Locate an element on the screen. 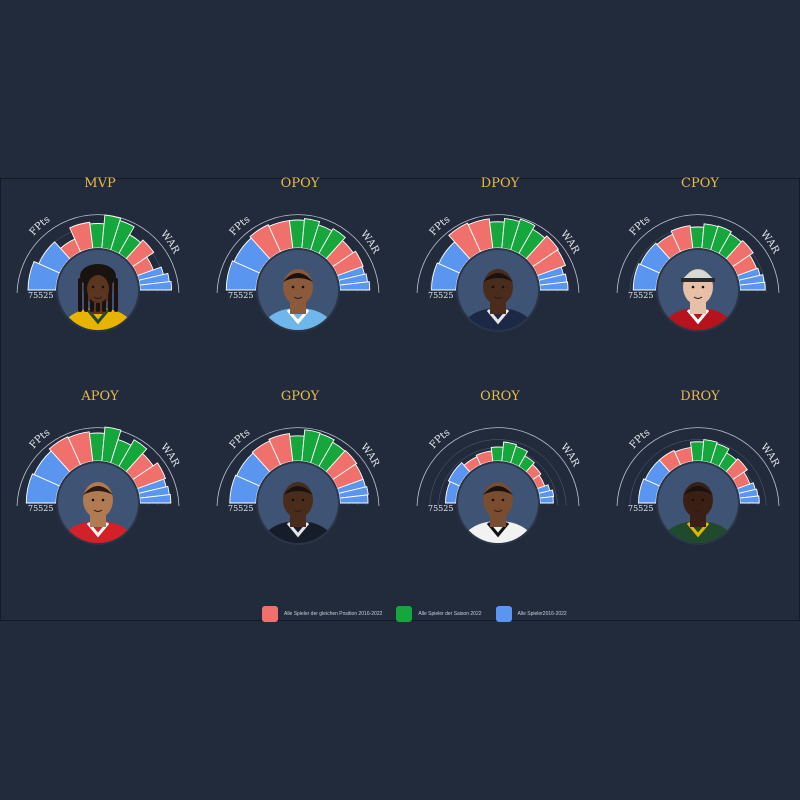 This screenshot has height=800, width=800. legend-item-all: Alle Spieler2016-2022 is located at coordinates (531, 614).